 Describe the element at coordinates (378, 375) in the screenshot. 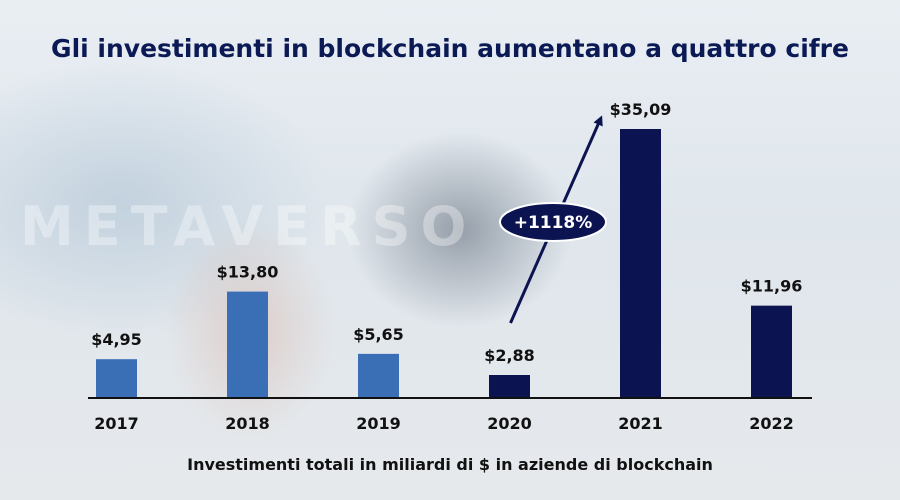

I see `bar-2019` at that location.